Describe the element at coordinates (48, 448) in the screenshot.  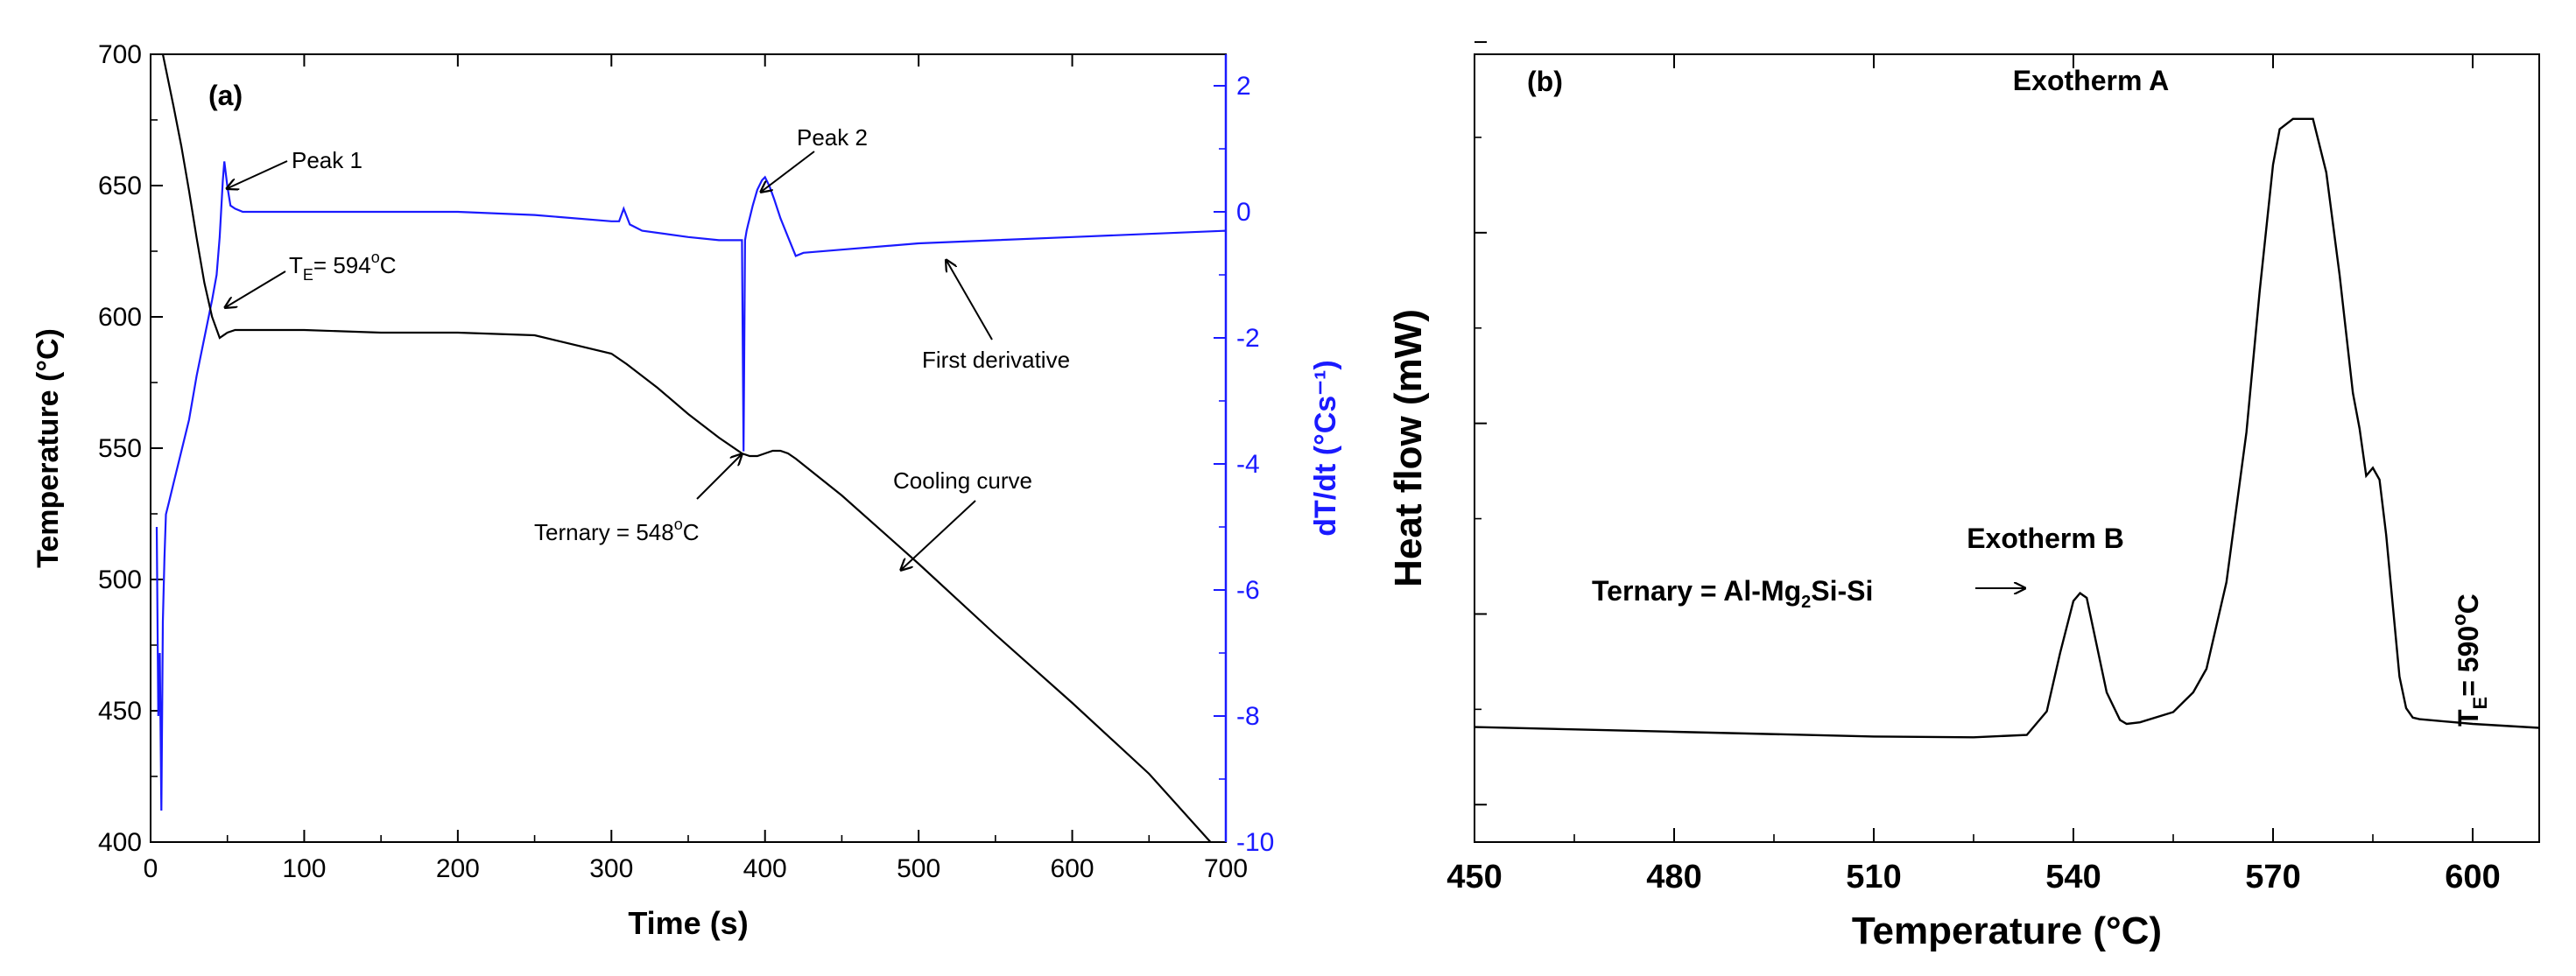
I see `panel-a-y-axis-label: Temperature (°C)` at that location.